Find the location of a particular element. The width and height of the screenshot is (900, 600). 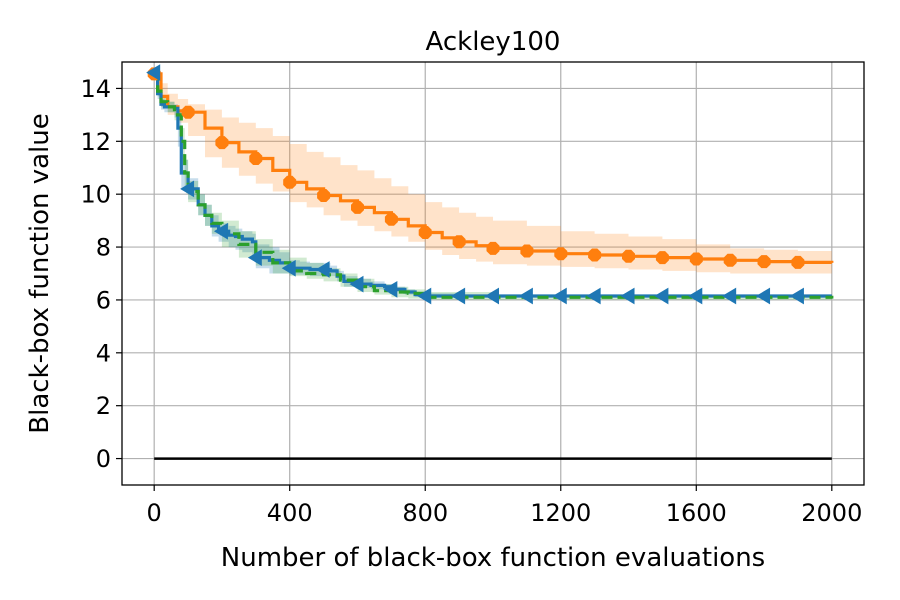

y-axis-label: Black-box function value is located at coordinates (40, 273).